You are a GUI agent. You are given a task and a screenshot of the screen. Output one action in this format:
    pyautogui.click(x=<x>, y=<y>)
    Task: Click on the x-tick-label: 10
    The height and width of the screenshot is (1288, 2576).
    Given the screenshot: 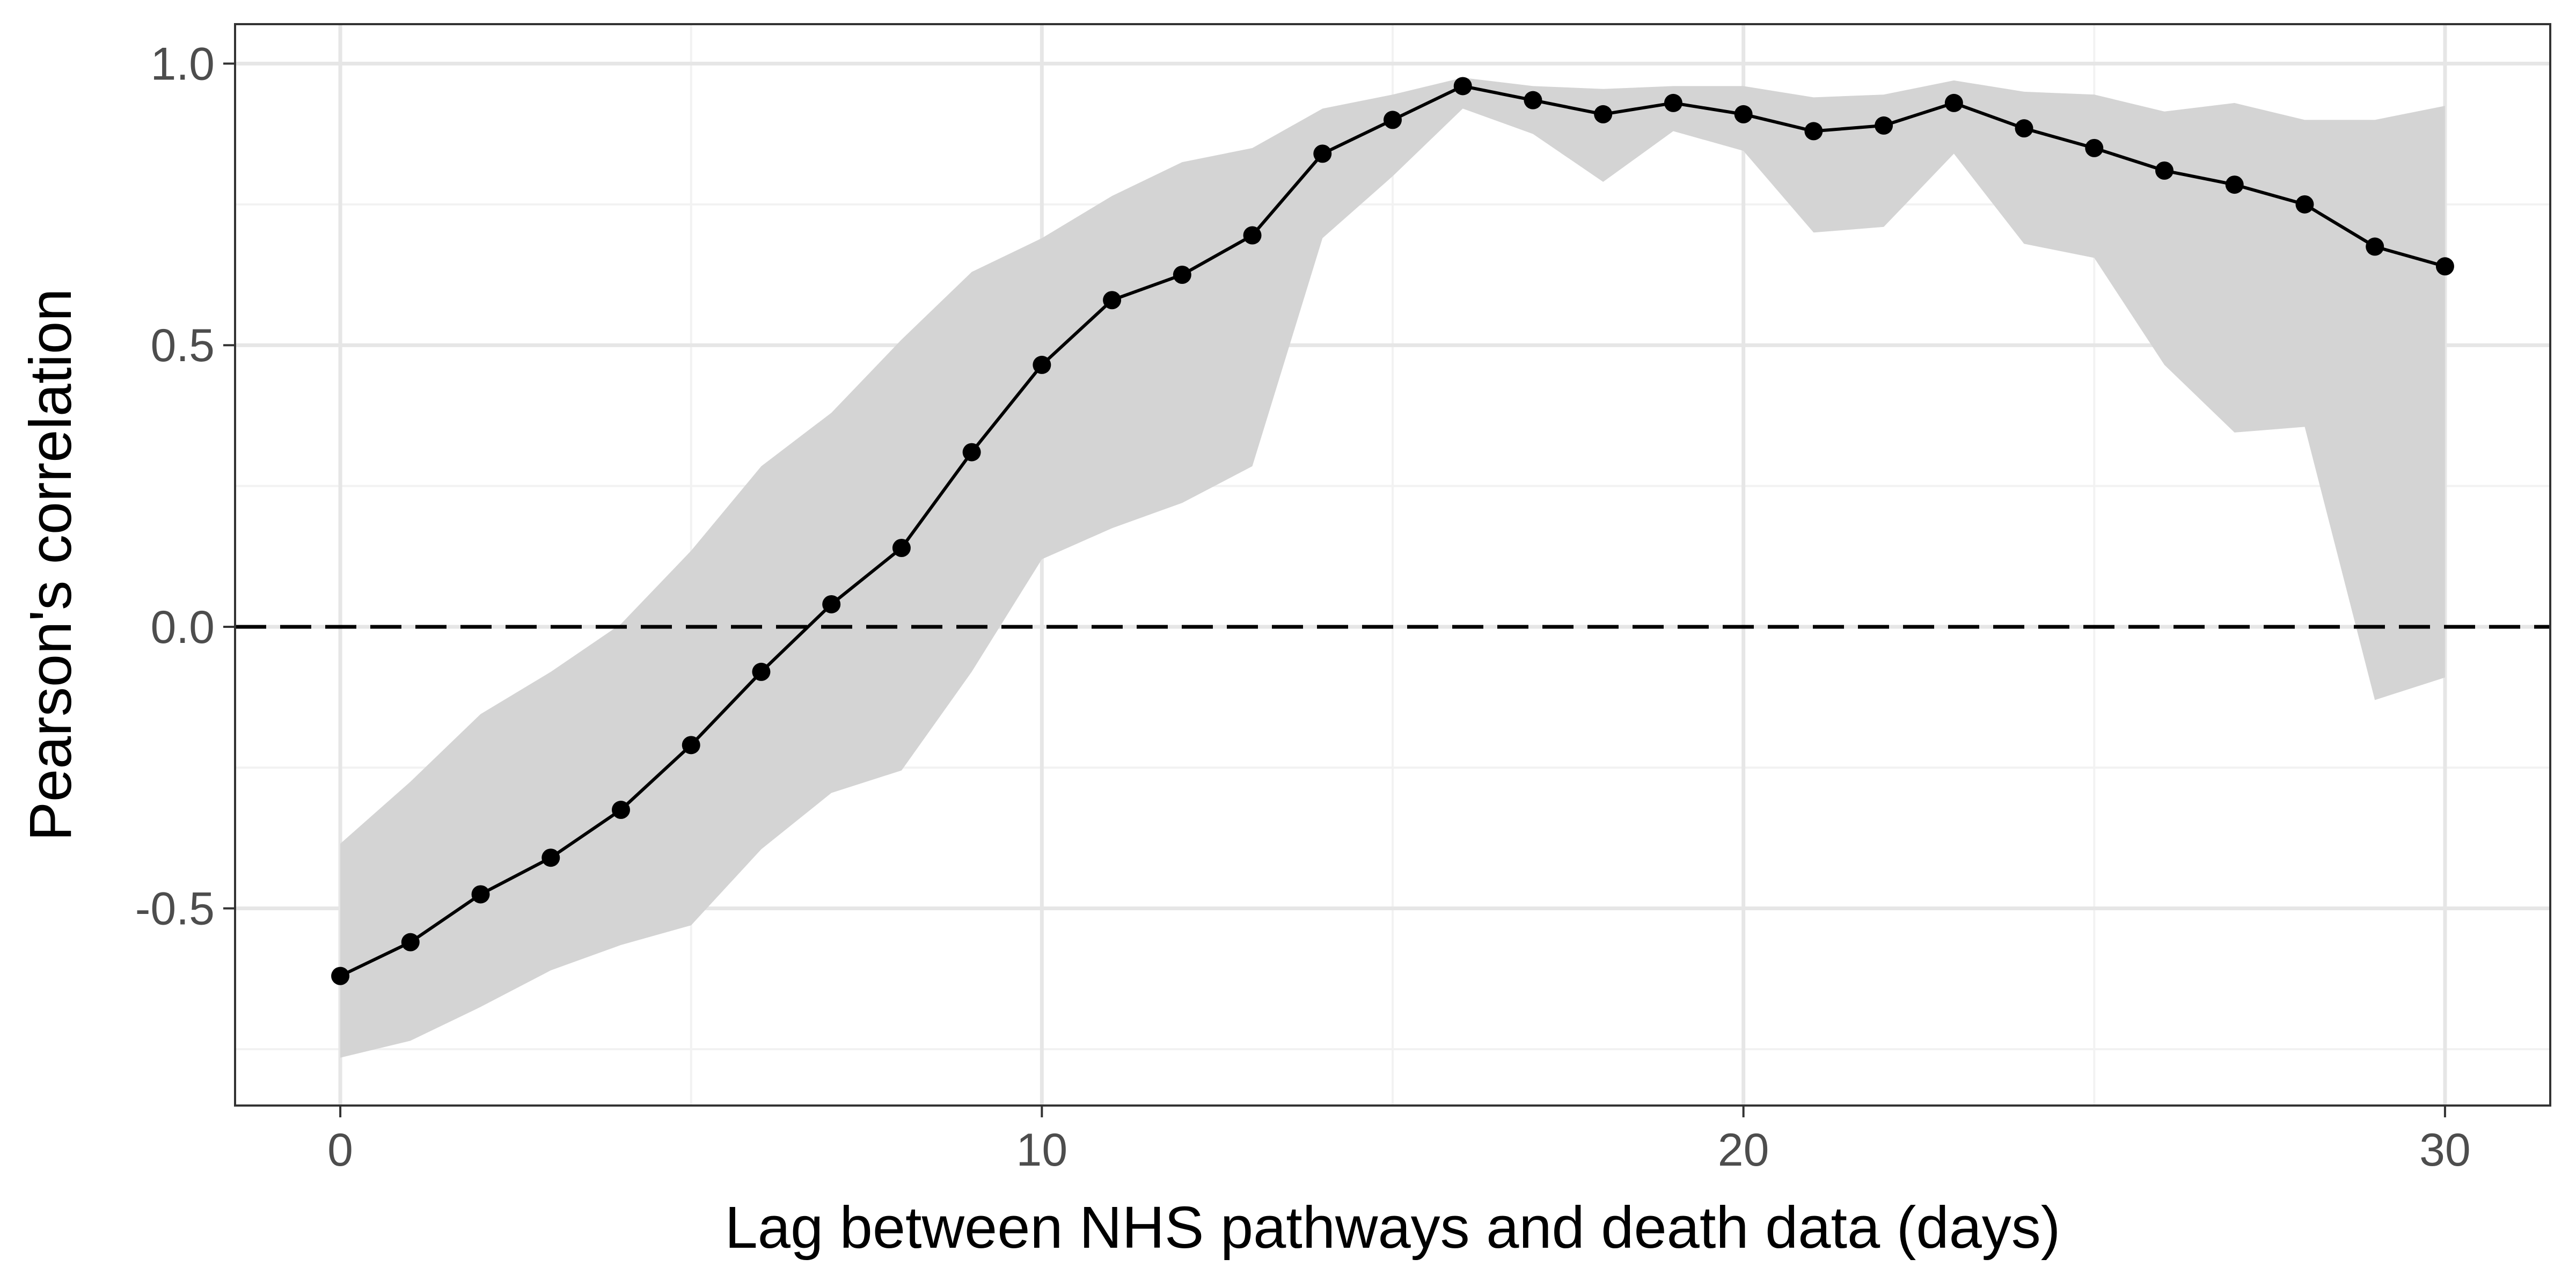 What is the action you would take?
    pyautogui.click(x=1042, y=1150)
    